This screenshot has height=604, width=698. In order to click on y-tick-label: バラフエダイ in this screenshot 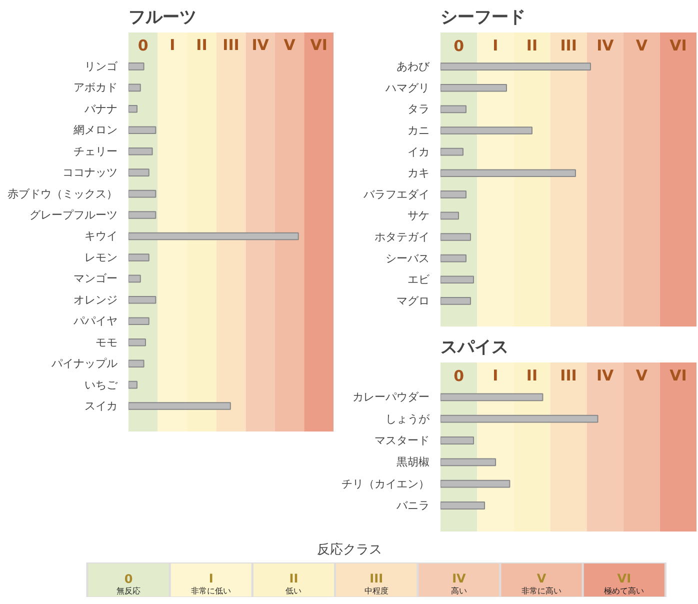, I will do `click(396, 194)`.